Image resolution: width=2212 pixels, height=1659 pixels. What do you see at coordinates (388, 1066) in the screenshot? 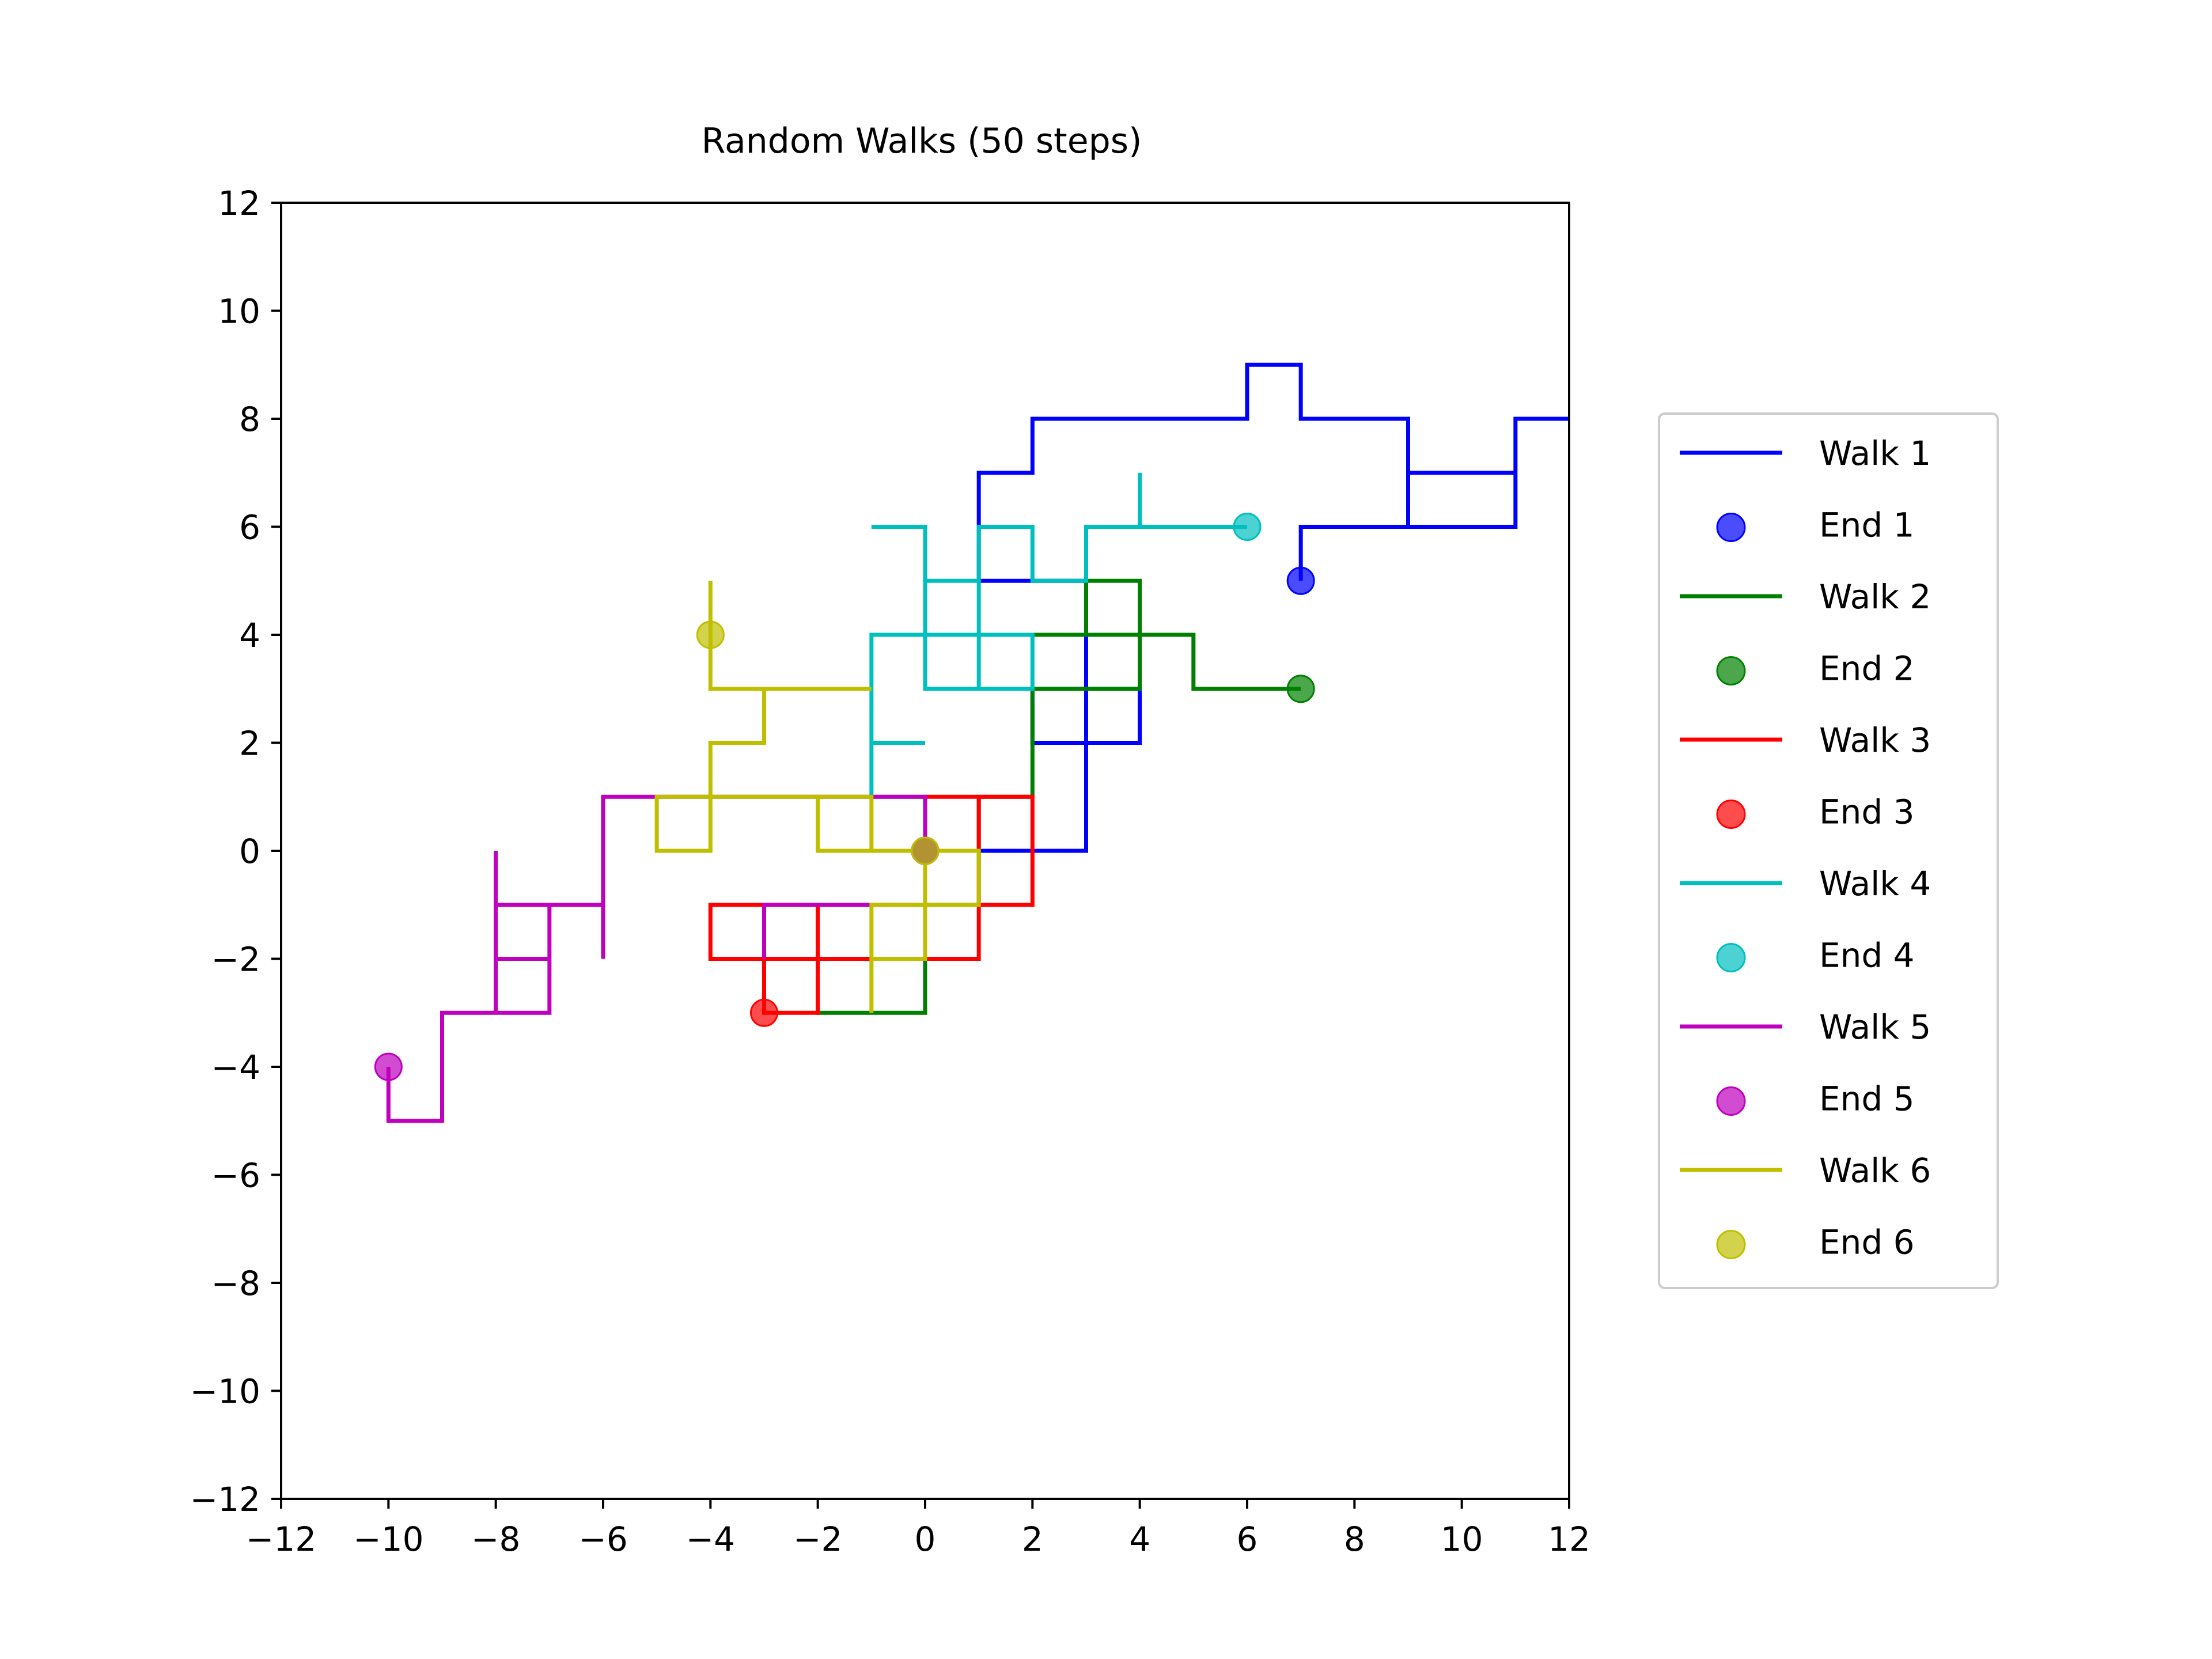
I see `end-5-marker` at bounding box center [388, 1066].